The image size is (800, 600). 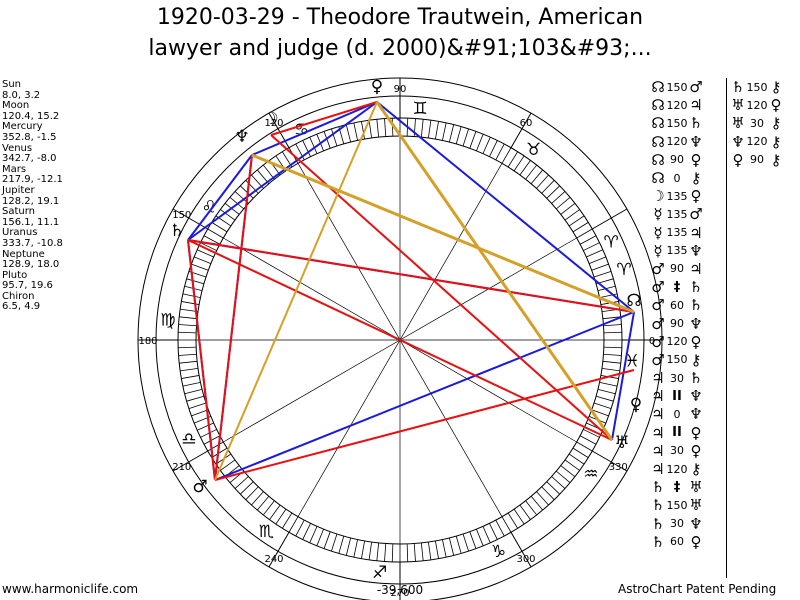 I want to click on aspect-row: ♅ 30 ⚷, so click(x=757, y=123).